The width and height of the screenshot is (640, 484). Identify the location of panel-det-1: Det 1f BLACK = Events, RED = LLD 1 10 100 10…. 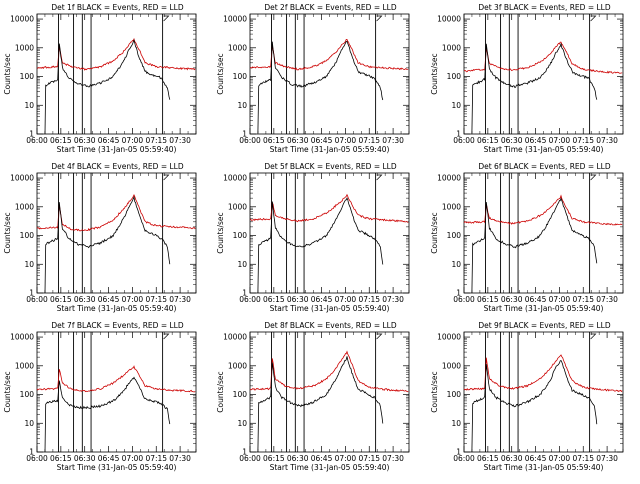
(100, 78).